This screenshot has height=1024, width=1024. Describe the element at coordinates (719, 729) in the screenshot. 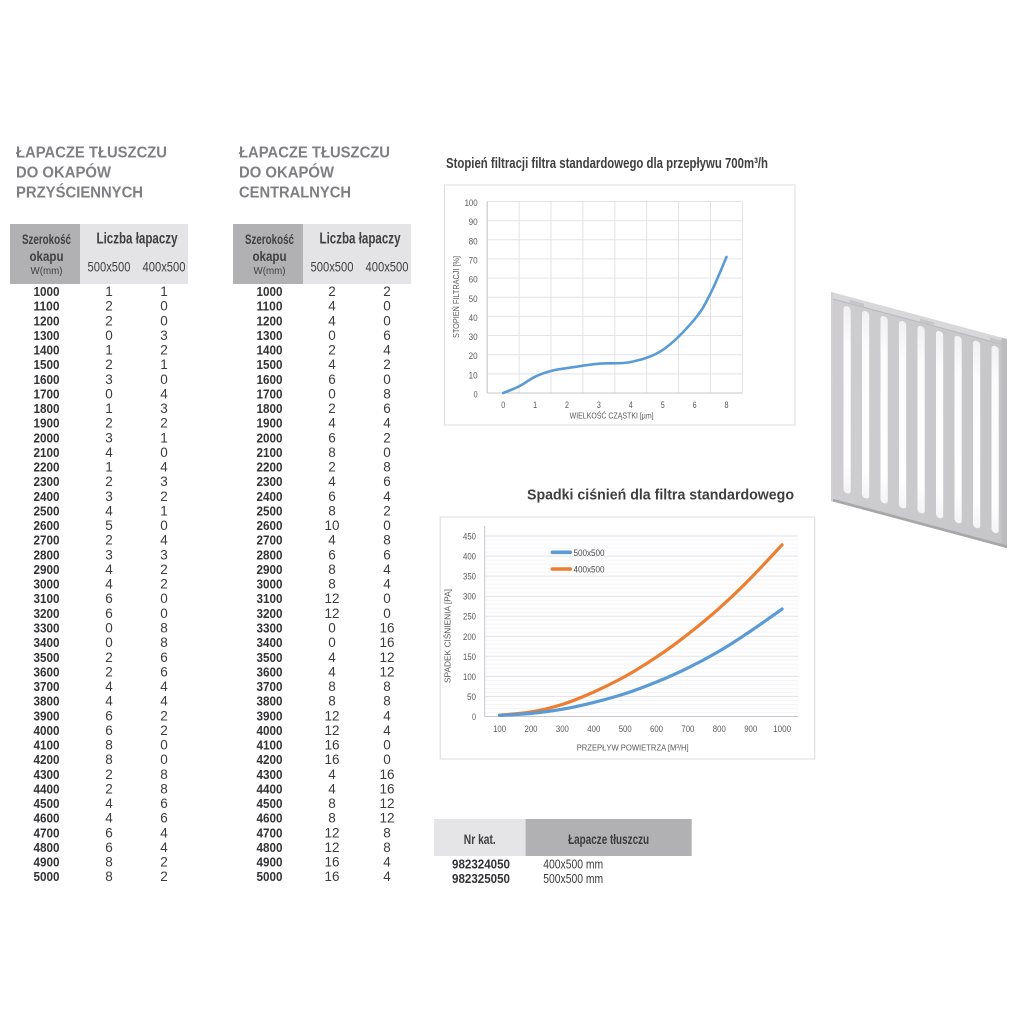

I see `svg-text: 800` at that location.